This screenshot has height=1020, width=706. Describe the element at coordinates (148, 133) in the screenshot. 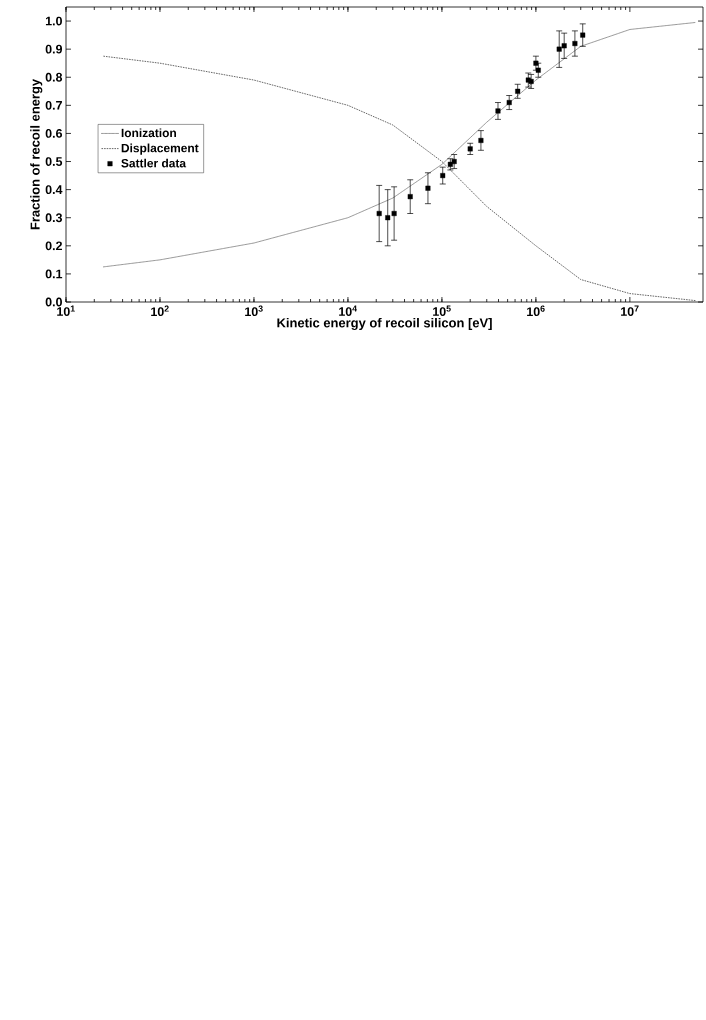

I see `legend-label: Ionization` at that location.